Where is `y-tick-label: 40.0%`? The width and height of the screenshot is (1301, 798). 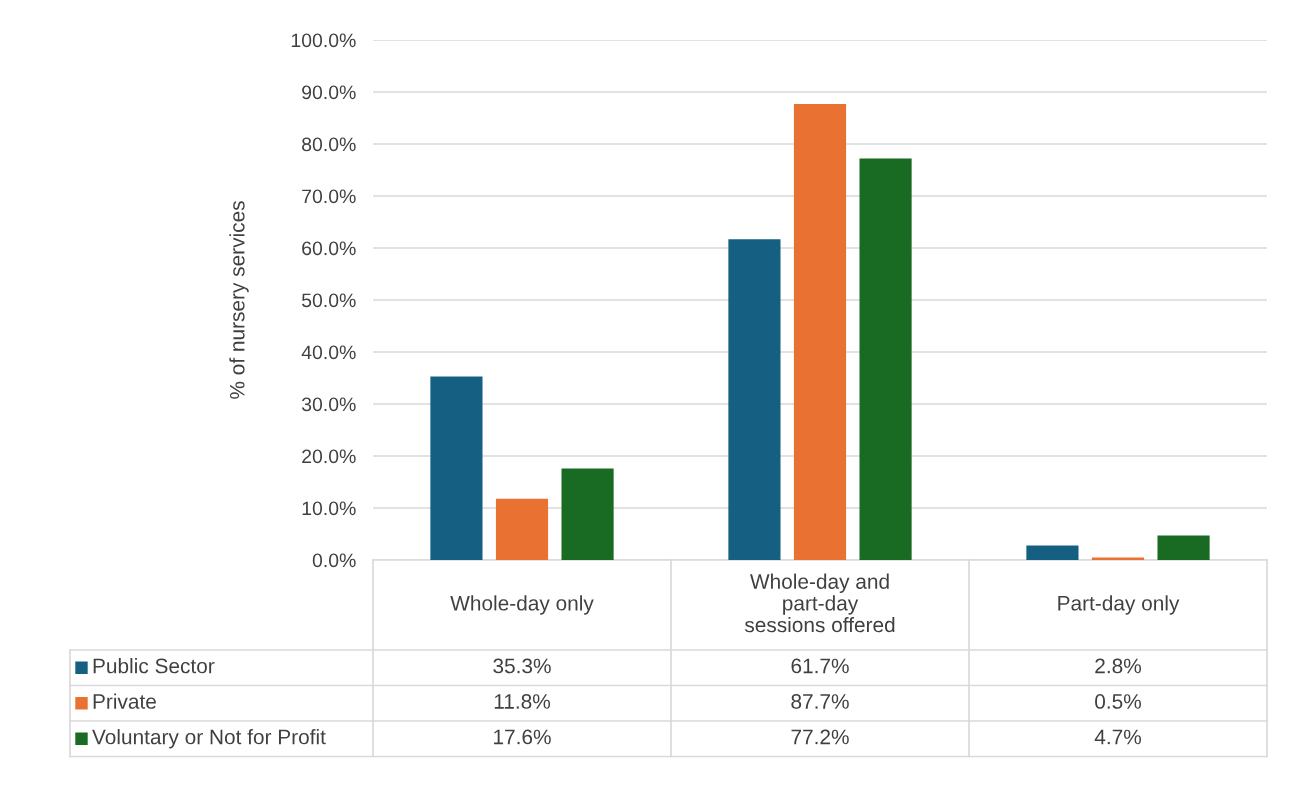
y-tick-label: 40.0% is located at coordinates (328, 352).